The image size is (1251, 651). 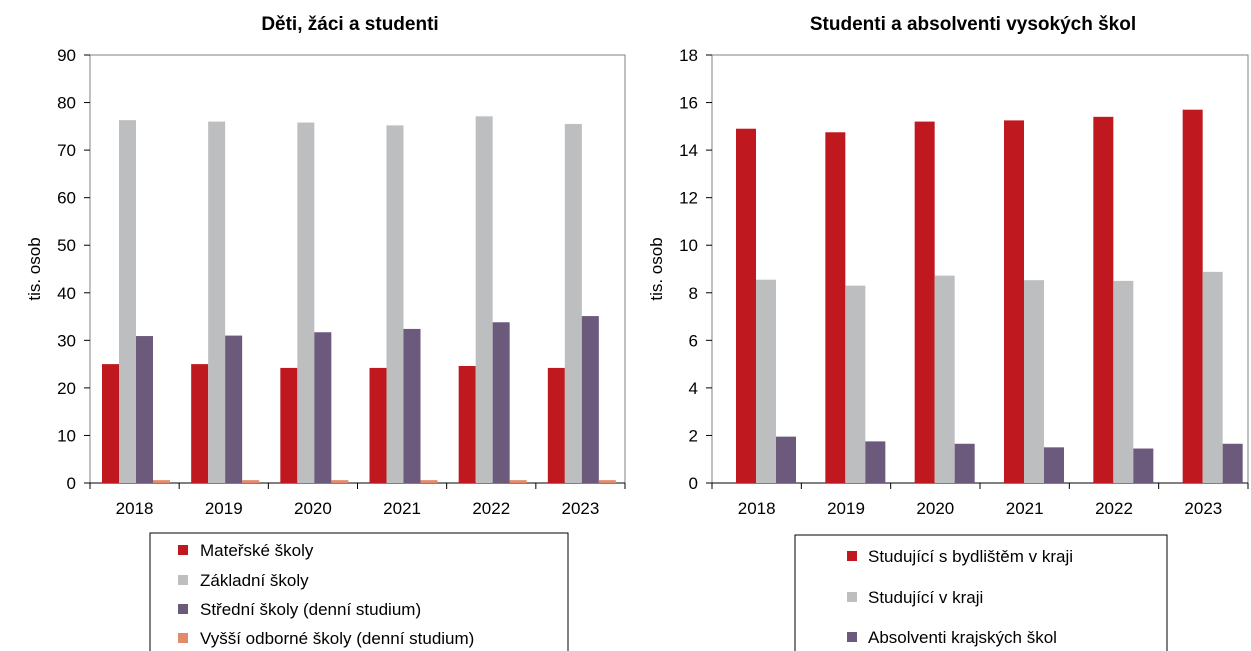 I want to click on legend-label: Studující v kraji, so click(x=925, y=597).